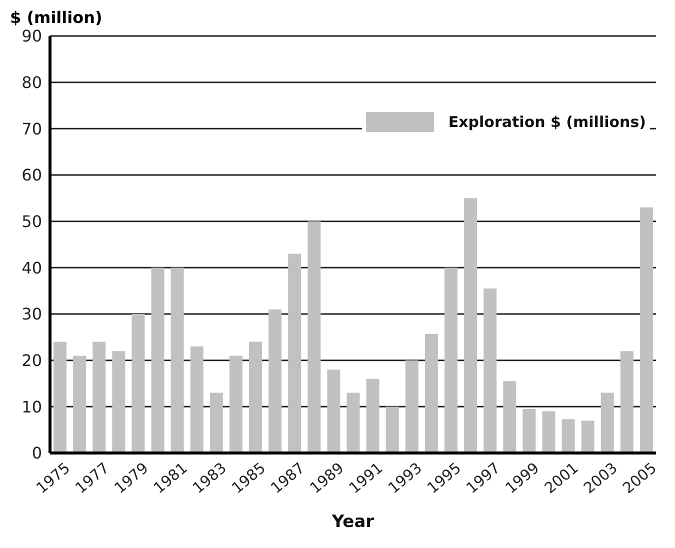 The height and width of the screenshot is (548, 675). What do you see at coordinates (32, 175) in the screenshot?
I see `y-tick-label: 60` at bounding box center [32, 175].